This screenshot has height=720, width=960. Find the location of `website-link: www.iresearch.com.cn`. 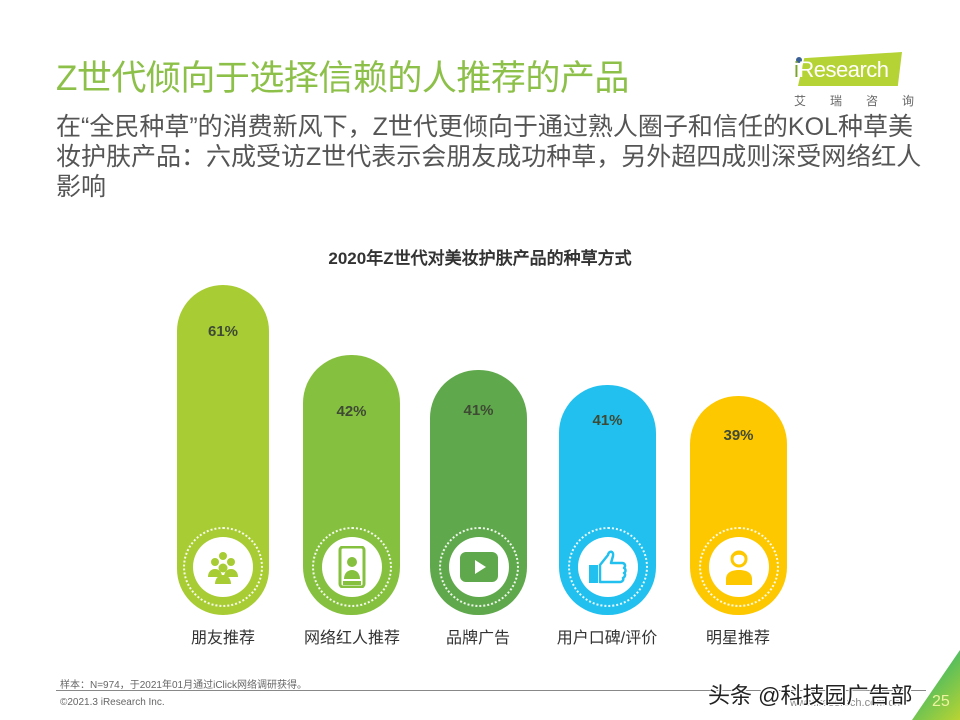

website-link: www.iresearch.com.cn is located at coordinates (845, 703).